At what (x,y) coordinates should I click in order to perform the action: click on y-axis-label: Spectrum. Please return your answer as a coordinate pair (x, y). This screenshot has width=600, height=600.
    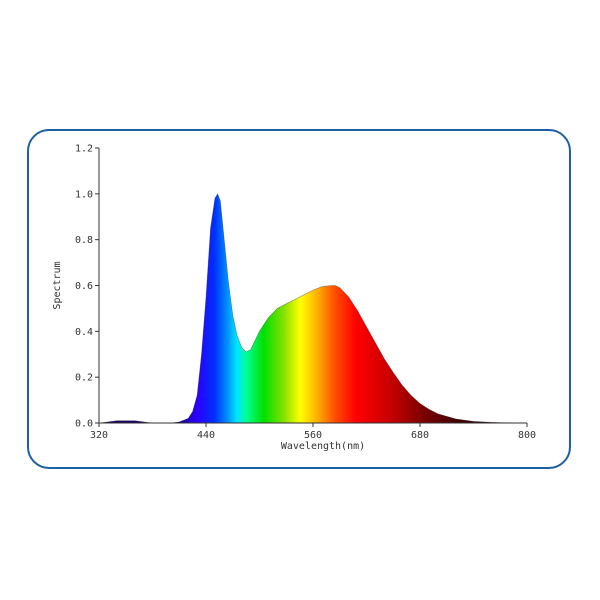
    Looking at the image, I should click on (57, 285).